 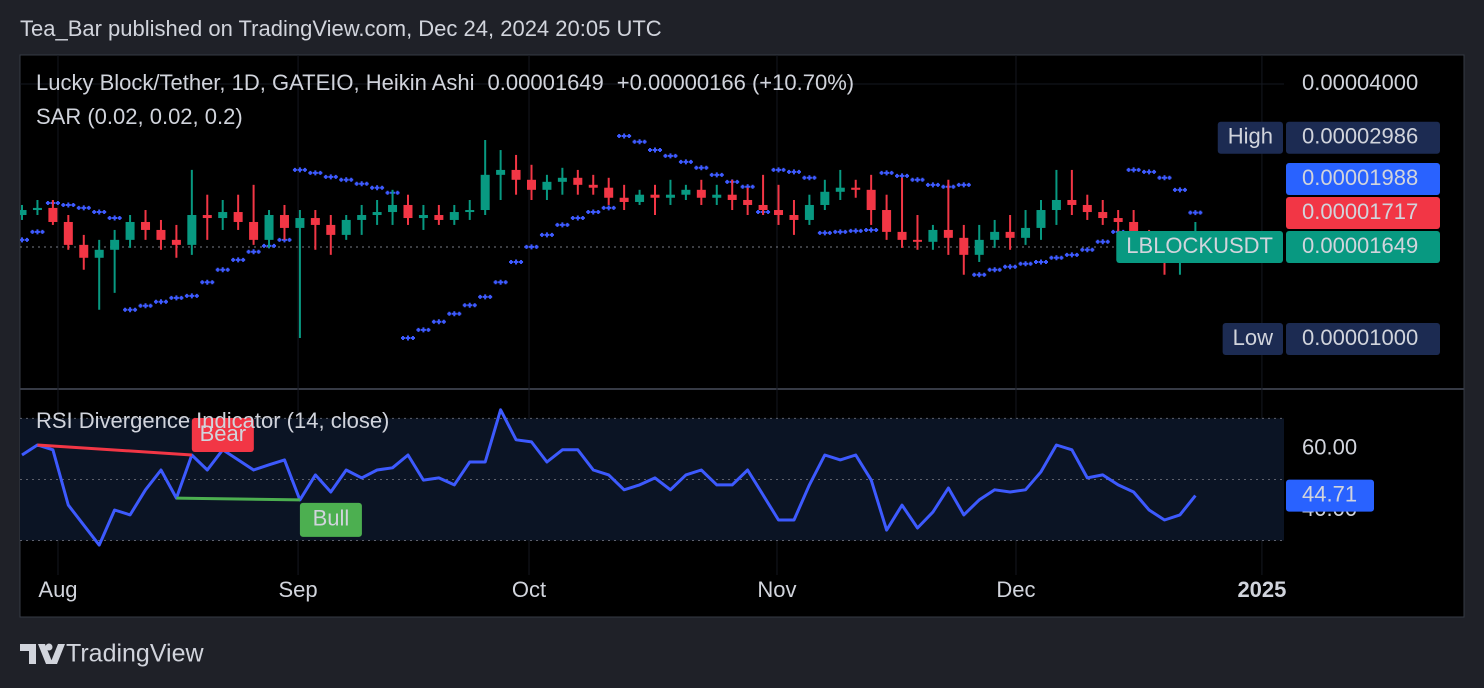 I want to click on divergence-label: Bull, so click(x=331, y=518).